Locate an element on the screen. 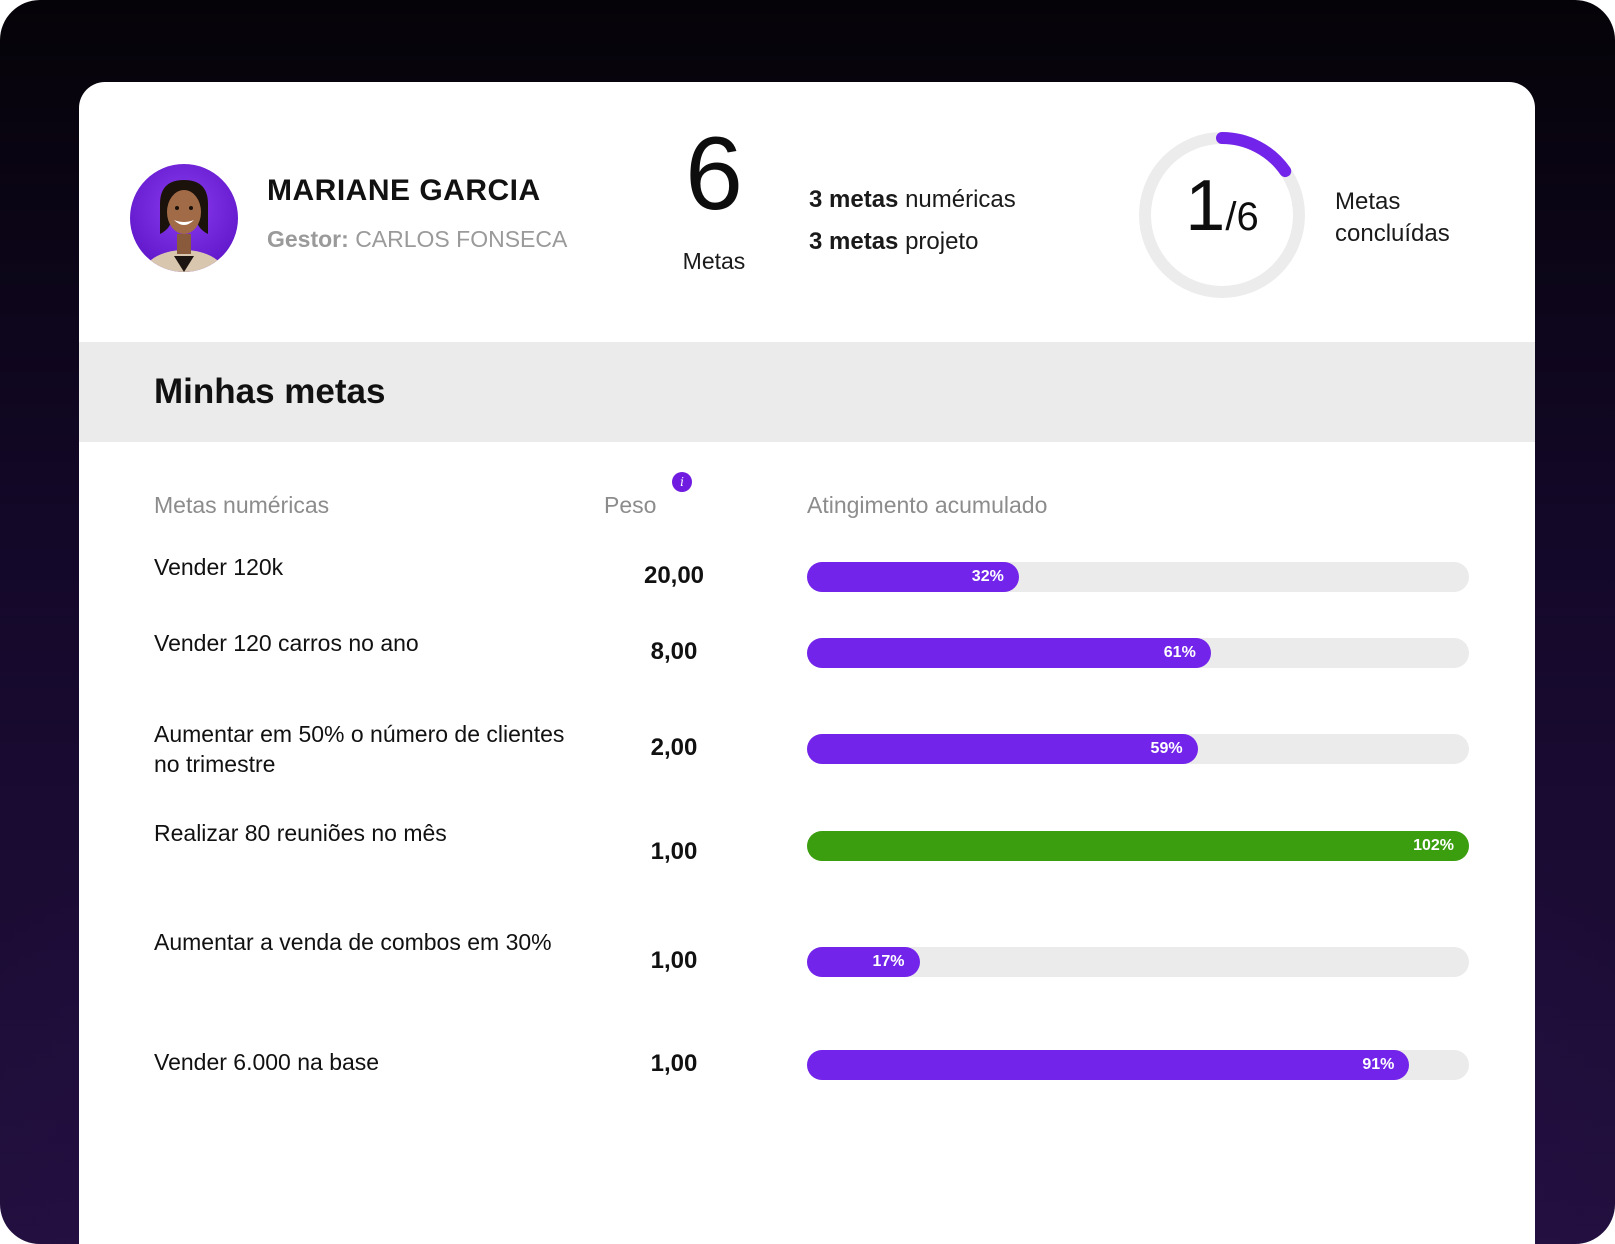 The image size is (1615, 1244). progress-fill: 17% is located at coordinates (863, 962).